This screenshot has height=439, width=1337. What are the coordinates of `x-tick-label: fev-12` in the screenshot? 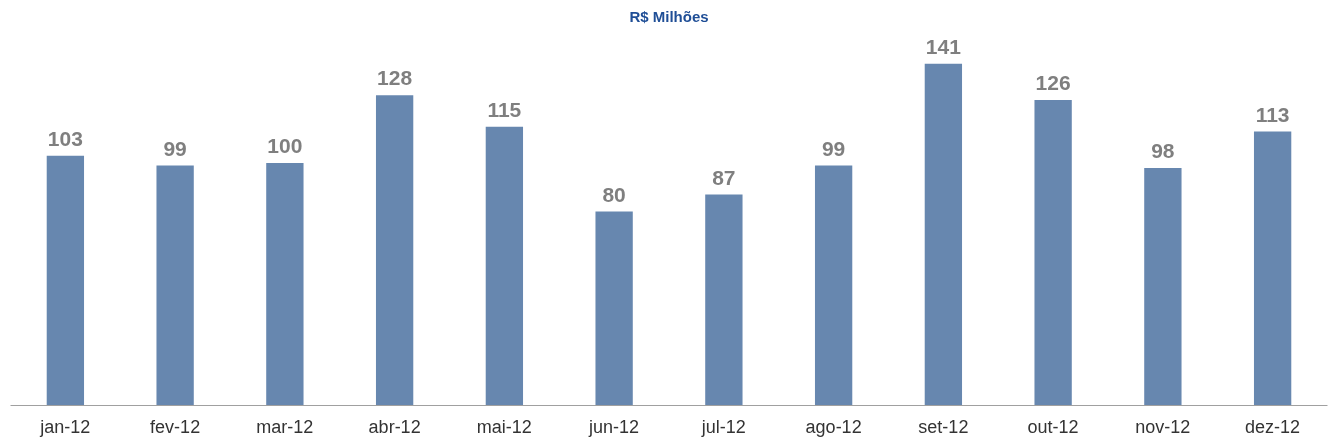 It's located at (175, 426).